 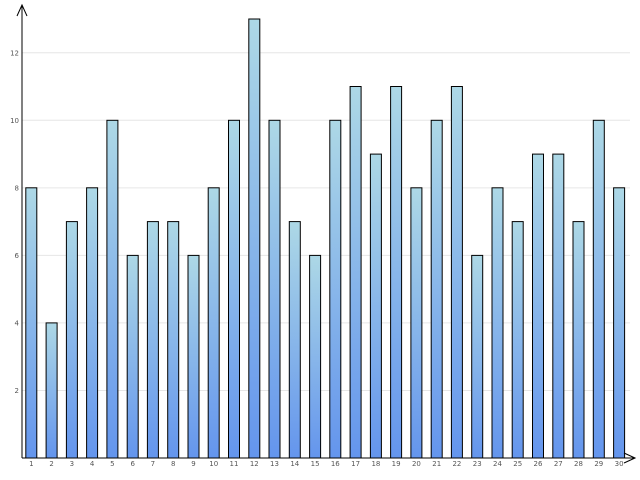 I want to click on x-tick-label: 1, so click(x=31, y=464).